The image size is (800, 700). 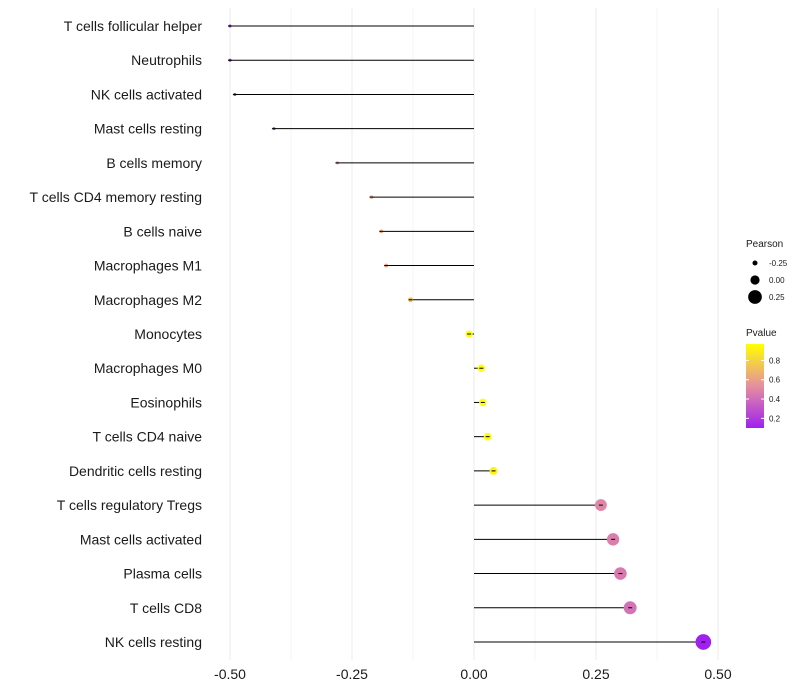 I want to click on color-legend-label: 0.8, so click(x=775, y=360).